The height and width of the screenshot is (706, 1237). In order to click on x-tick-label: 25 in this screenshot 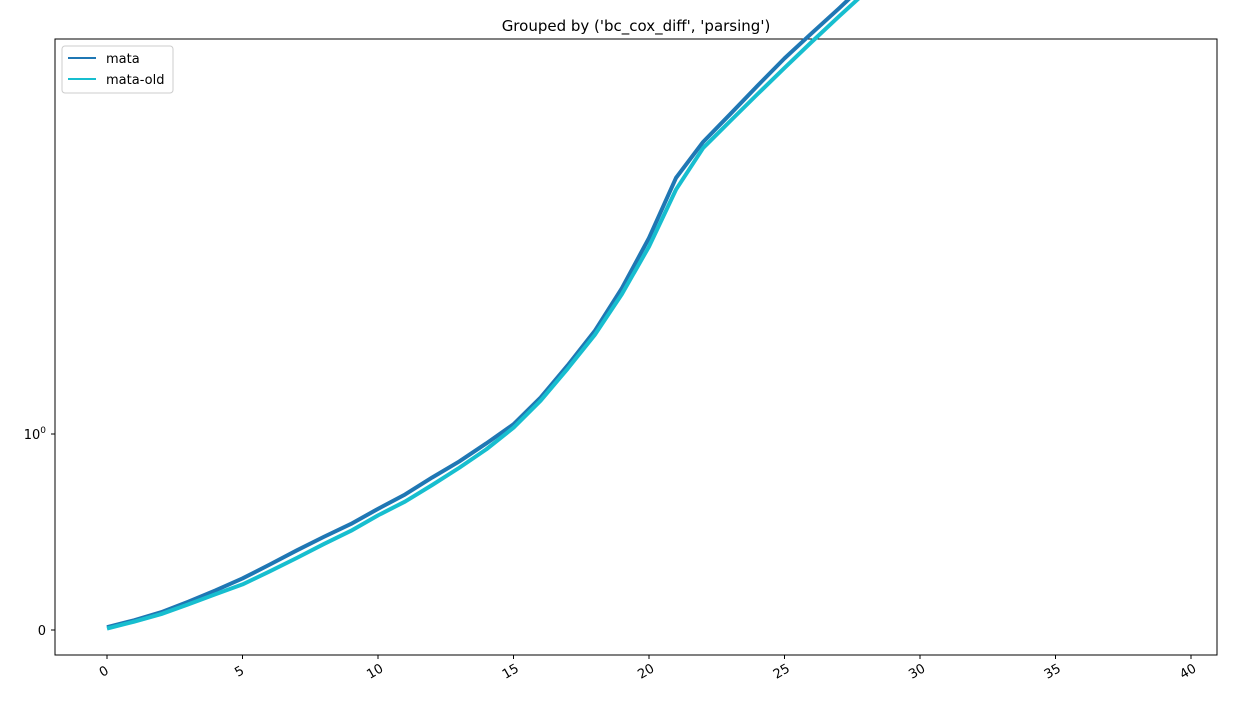, I will do `click(782, 671)`.